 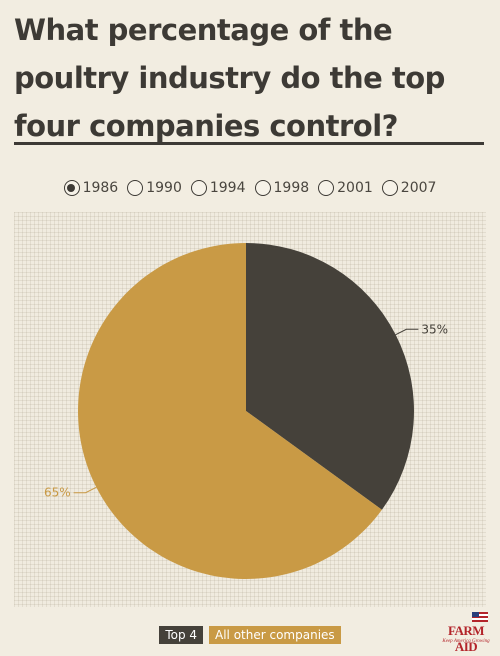 I want to click on year-option-2007: 2007, so click(x=409, y=188).